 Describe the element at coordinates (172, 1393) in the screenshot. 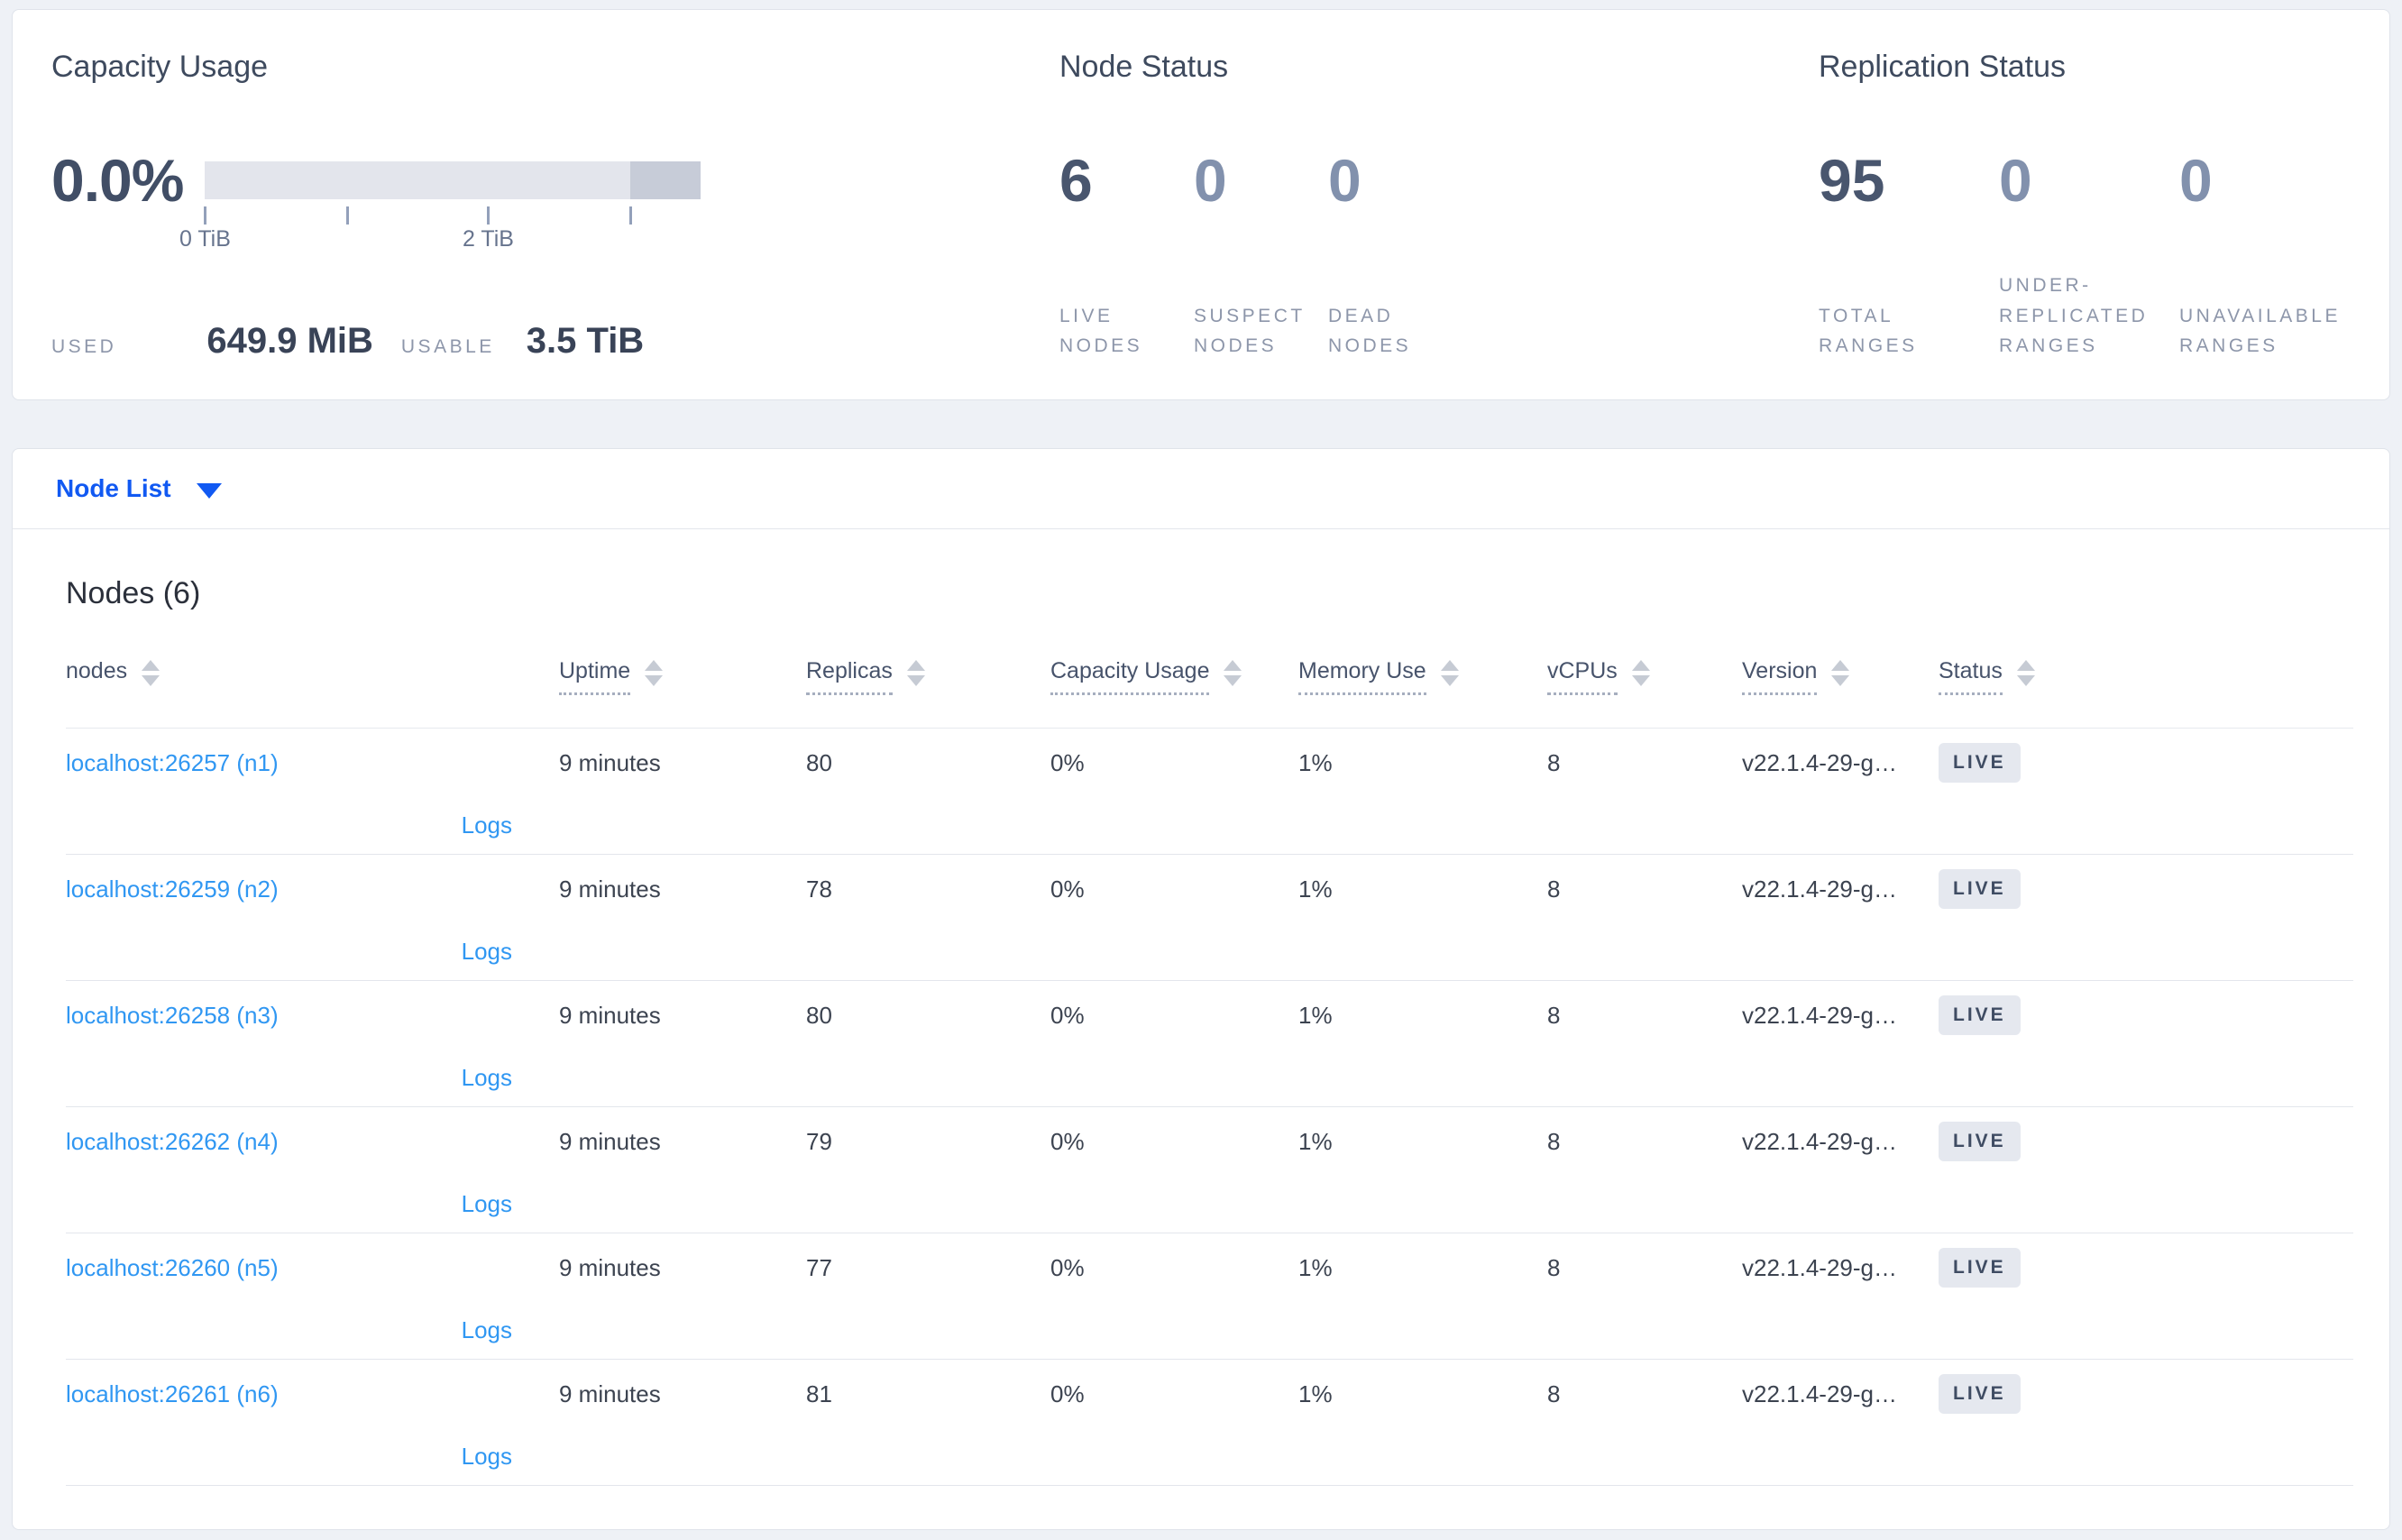

I see `node-link: localhost:26261 (n6)` at that location.